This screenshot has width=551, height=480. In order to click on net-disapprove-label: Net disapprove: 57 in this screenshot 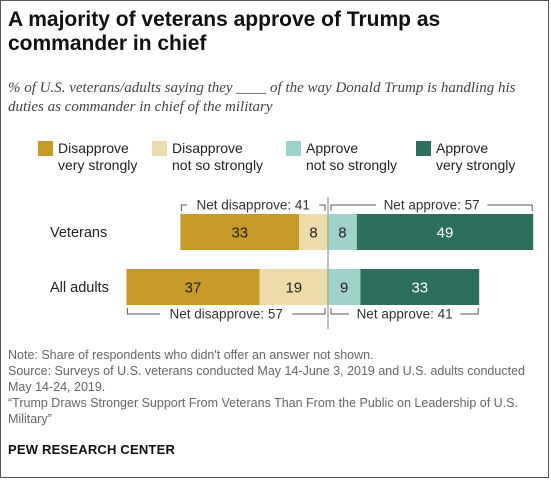, I will do `click(226, 314)`.